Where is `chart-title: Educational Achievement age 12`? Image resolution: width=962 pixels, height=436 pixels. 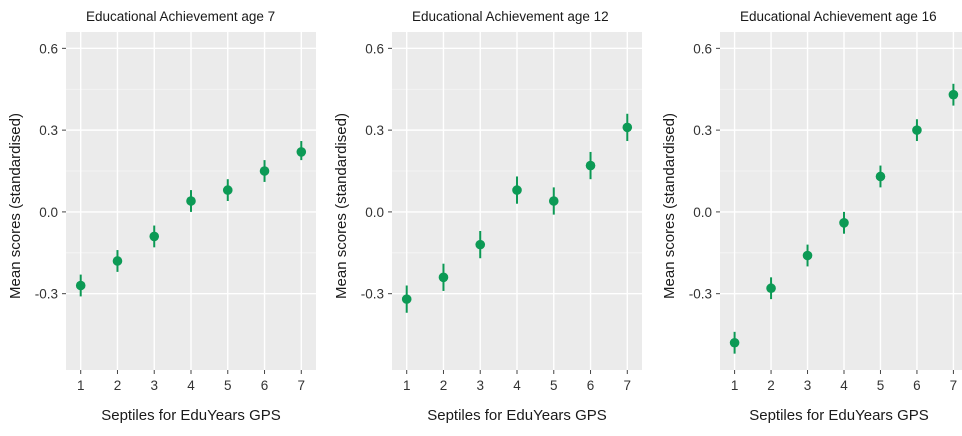
chart-title: Educational Achievement age 12 is located at coordinates (510, 16).